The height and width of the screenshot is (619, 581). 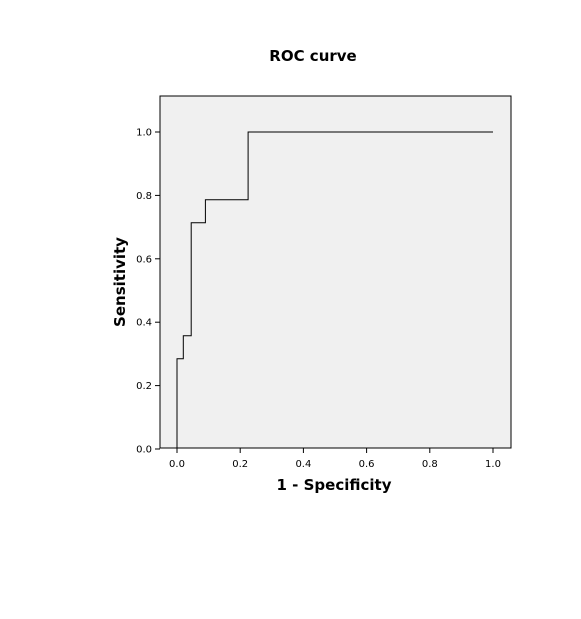 What do you see at coordinates (240, 464) in the screenshot?
I see `x-tick-label: 0.2` at bounding box center [240, 464].